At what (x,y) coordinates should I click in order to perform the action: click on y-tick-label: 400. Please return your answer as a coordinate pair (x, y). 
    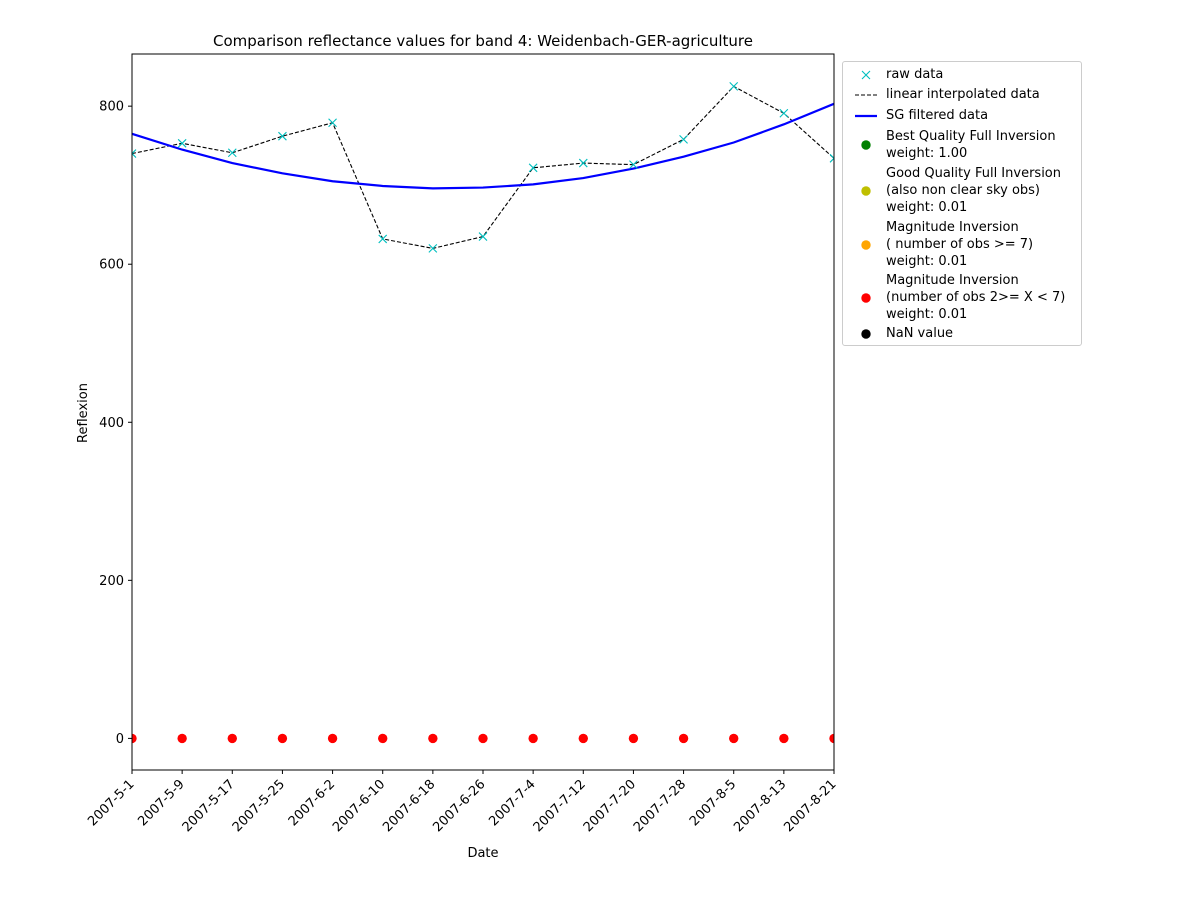
    Looking at the image, I should click on (111, 423).